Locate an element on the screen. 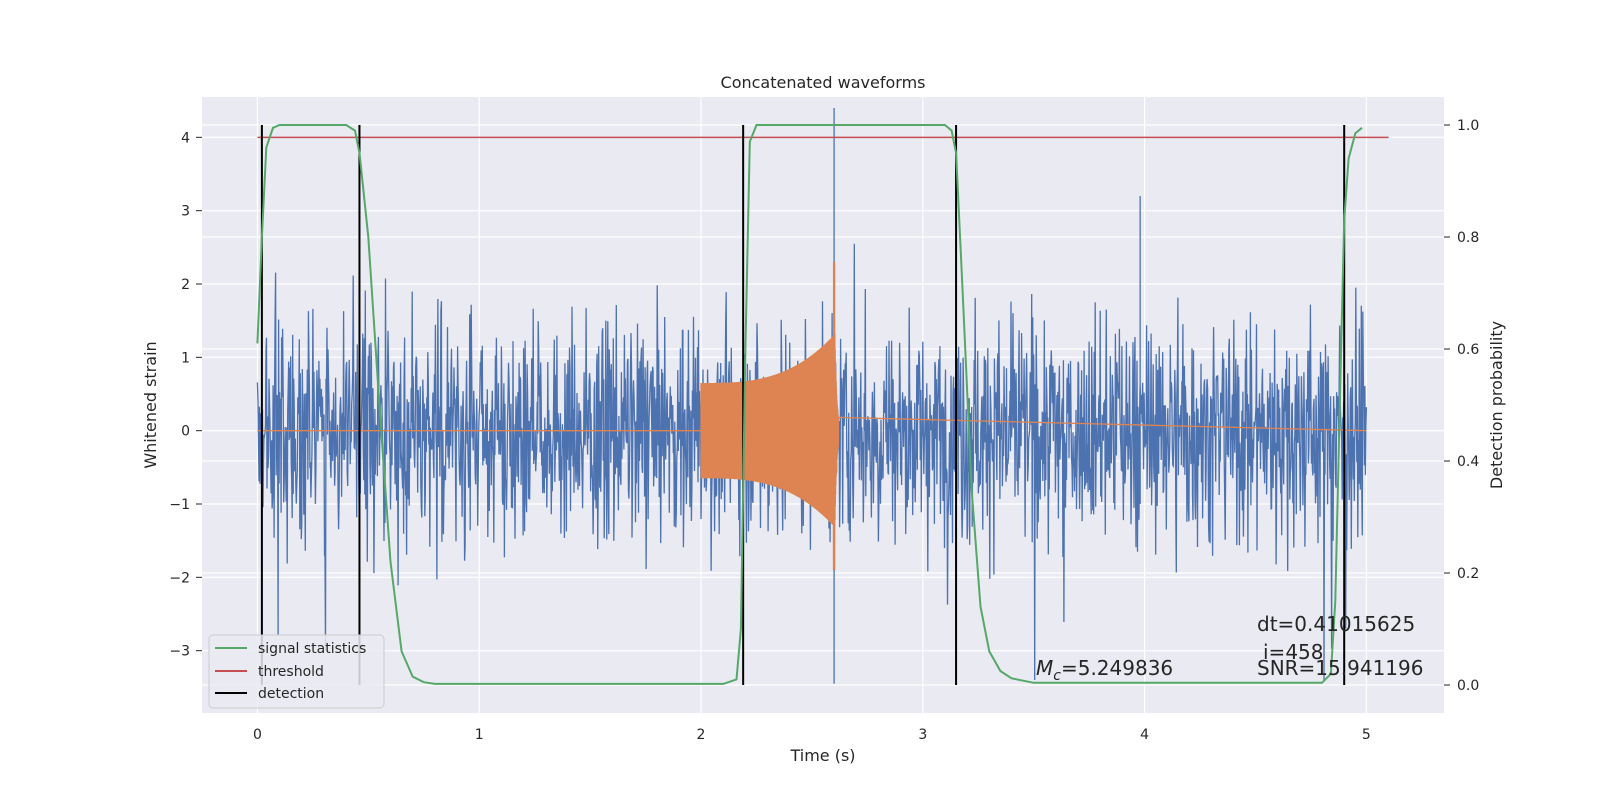 This screenshot has height=800, width=1600. x-tick-label: 2 is located at coordinates (701, 735).